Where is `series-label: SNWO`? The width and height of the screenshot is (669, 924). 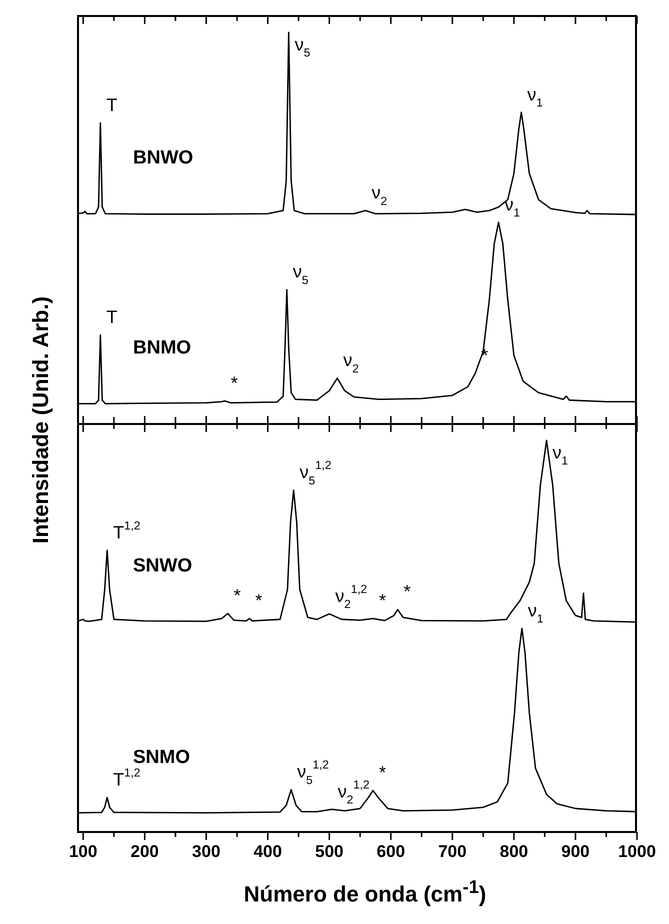 series-label: SNWO is located at coordinates (162, 565).